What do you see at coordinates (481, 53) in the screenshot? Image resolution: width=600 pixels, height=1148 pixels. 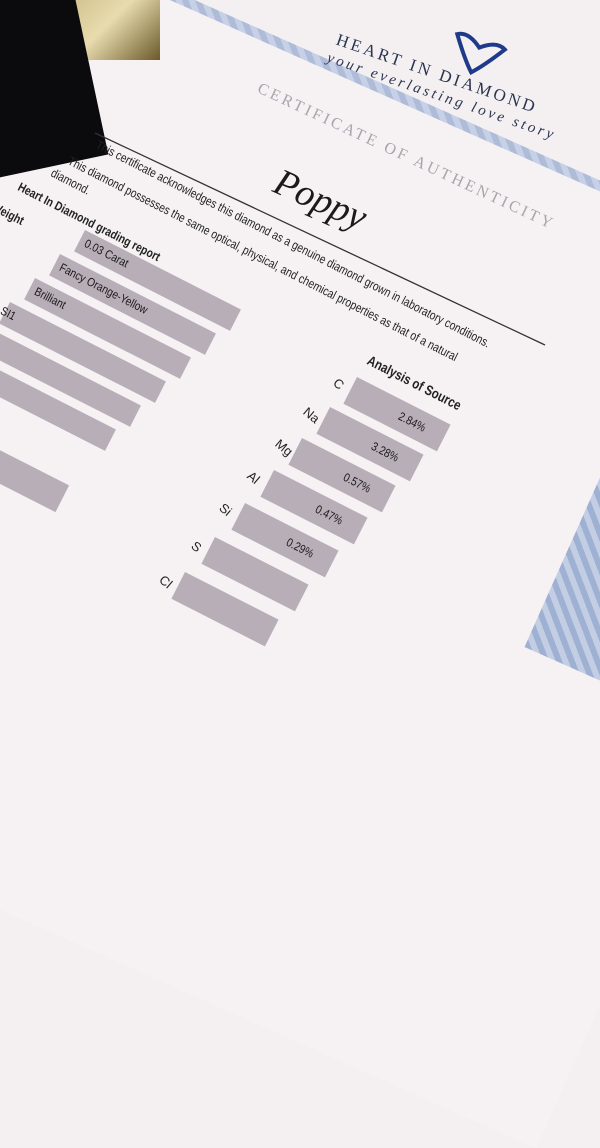 I see `heart-diamond-icon` at bounding box center [481, 53].